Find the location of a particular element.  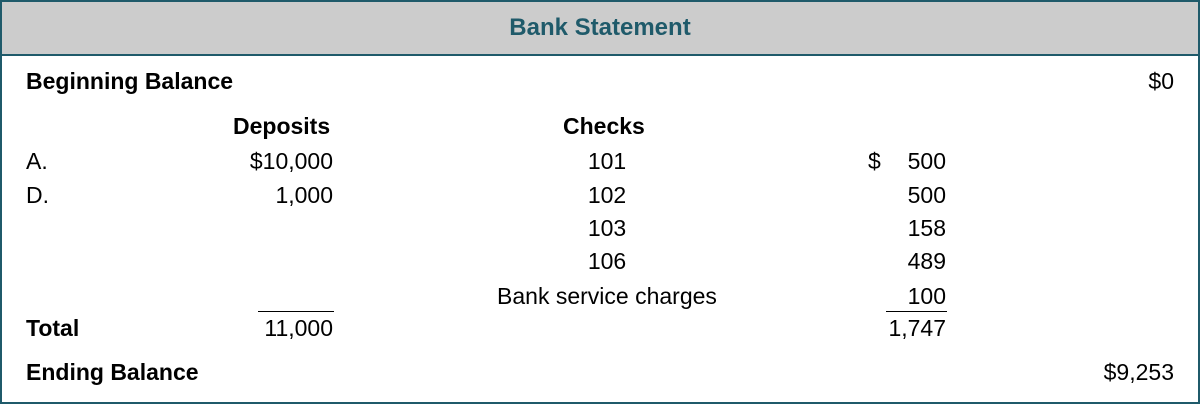

ending-balance-label: Ending Balance is located at coordinates (112, 372).